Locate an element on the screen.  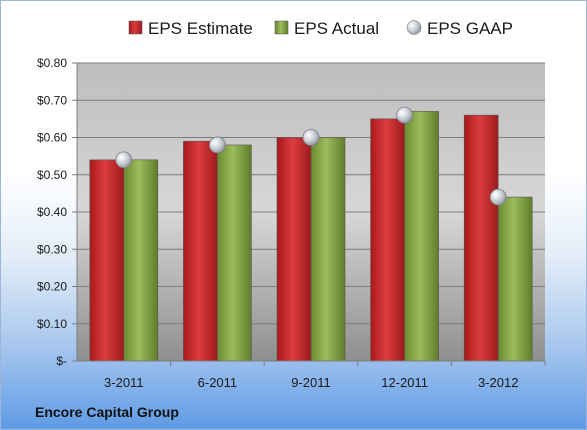
legend: EPS Estimate EPS Actual EPS GAAP is located at coordinates (320, 28).